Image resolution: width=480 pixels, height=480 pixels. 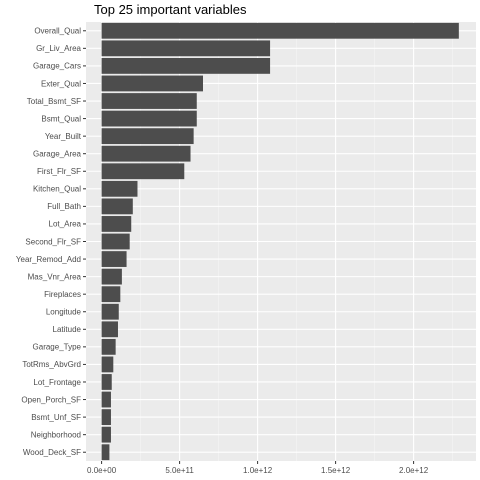 I want to click on bar-total-bsmt-sf, so click(x=149, y=101).